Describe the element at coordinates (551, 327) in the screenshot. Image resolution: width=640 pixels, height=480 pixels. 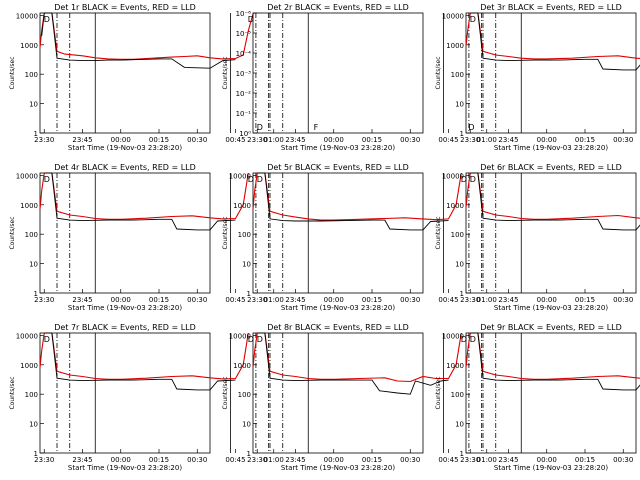
I see `panel-title: Det 9r BLACK = Events, RED = LLD` at that location.